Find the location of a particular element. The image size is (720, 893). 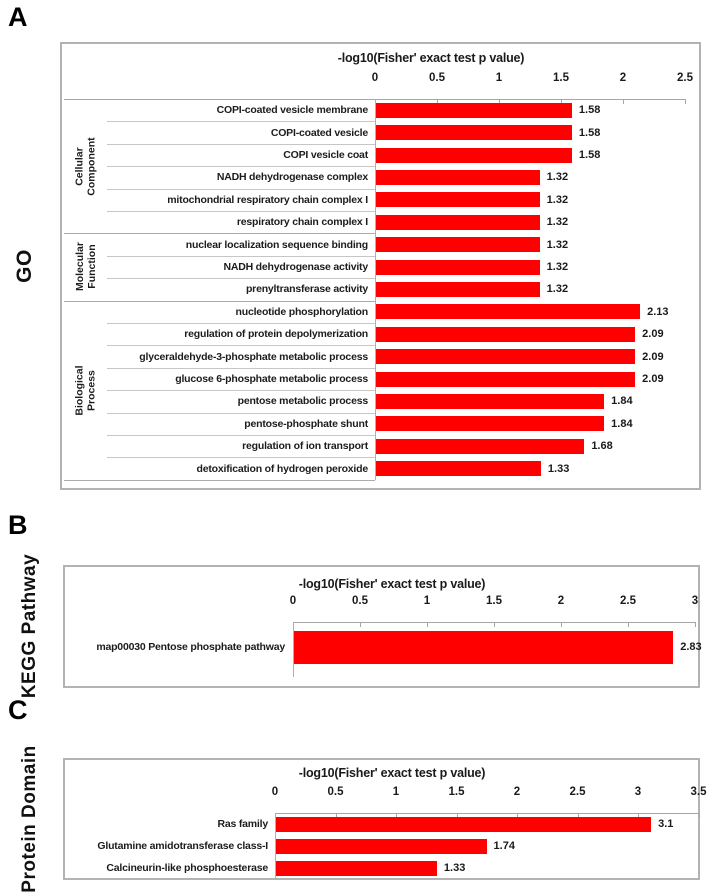

category-label: Ras family is located at coordinates (169, 824).